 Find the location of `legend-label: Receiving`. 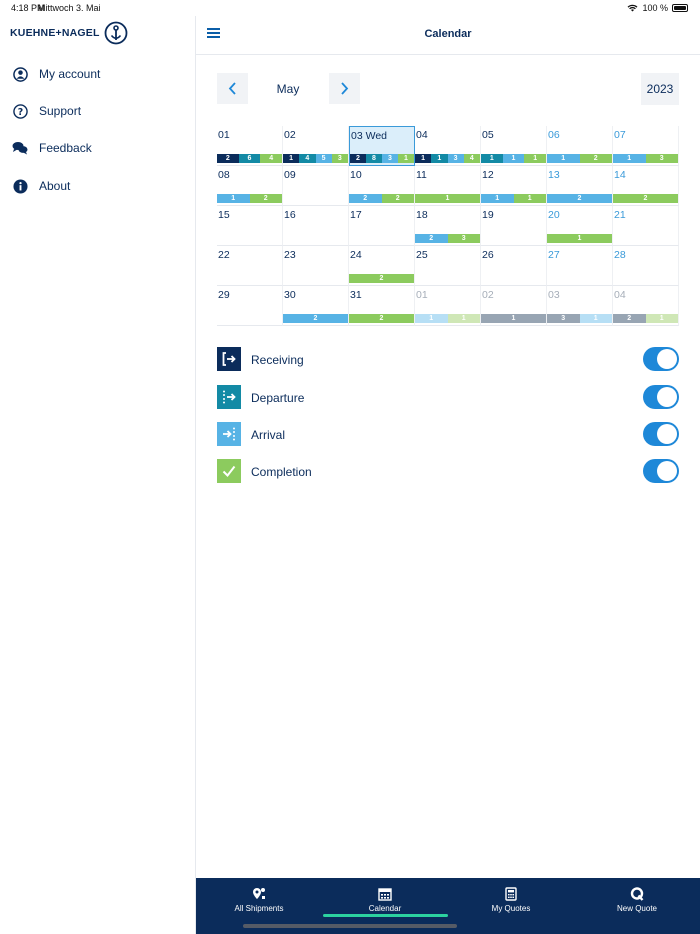

legend-label: Receiving is located at coordinates (277, 360).